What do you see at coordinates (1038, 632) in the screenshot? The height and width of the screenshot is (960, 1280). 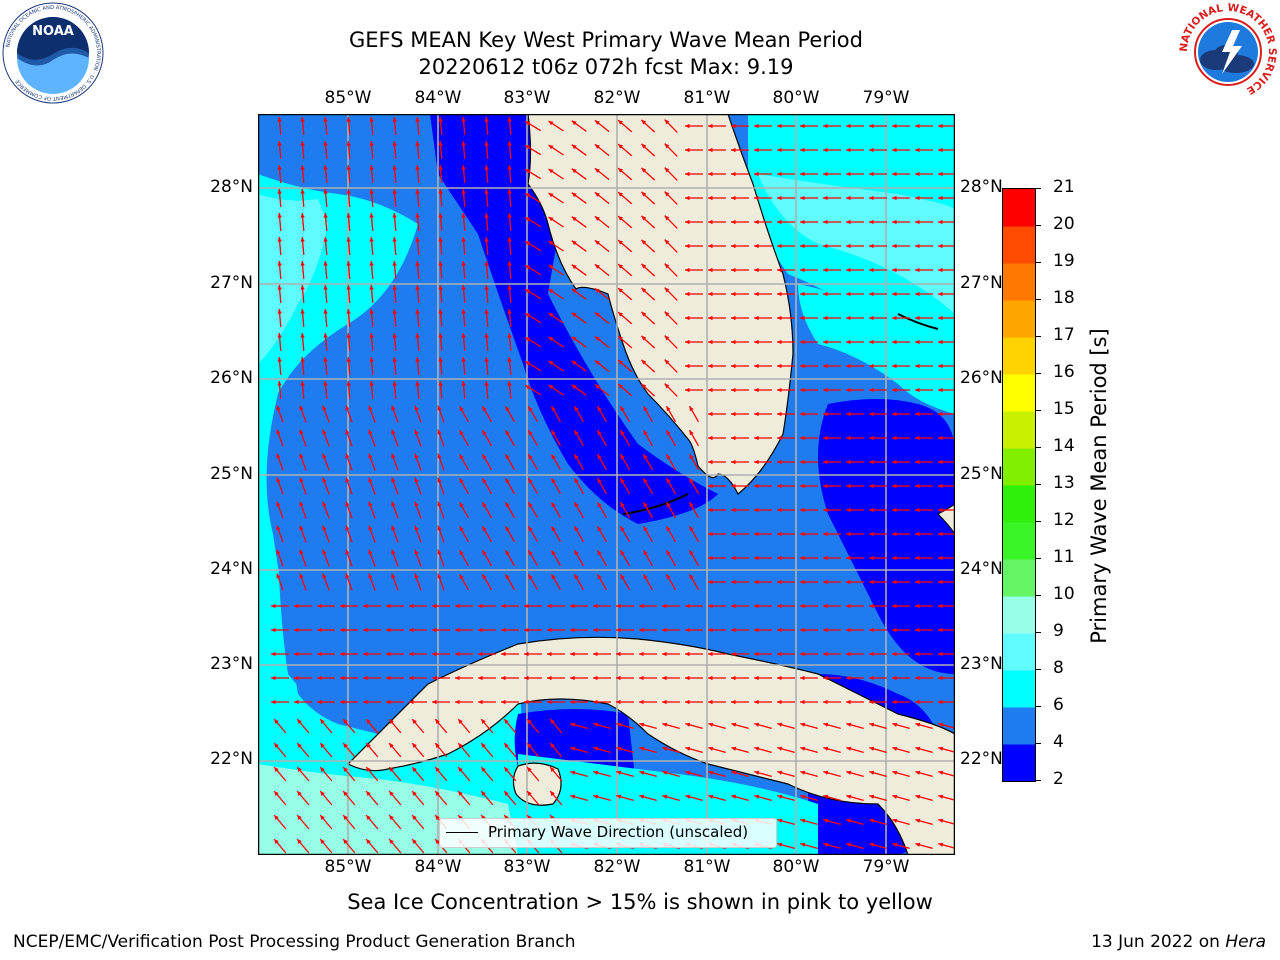 I see `colorbar-tick-mark` at bounding box center [1038, 632].